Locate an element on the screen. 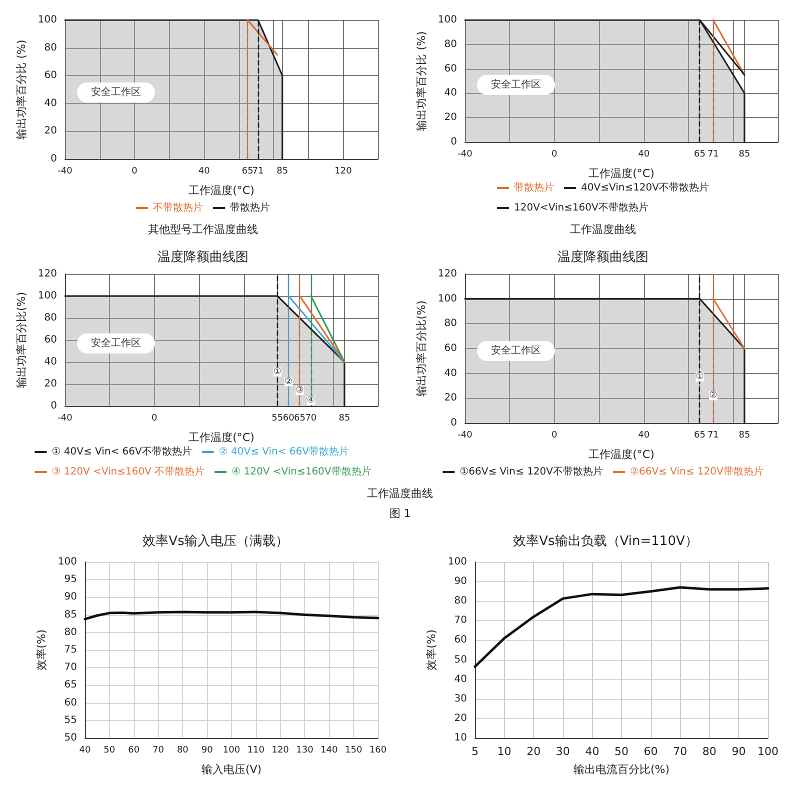 This screenshot has width=800, height=800. x-tick-label: 90 is located at coordinates (739, 751).